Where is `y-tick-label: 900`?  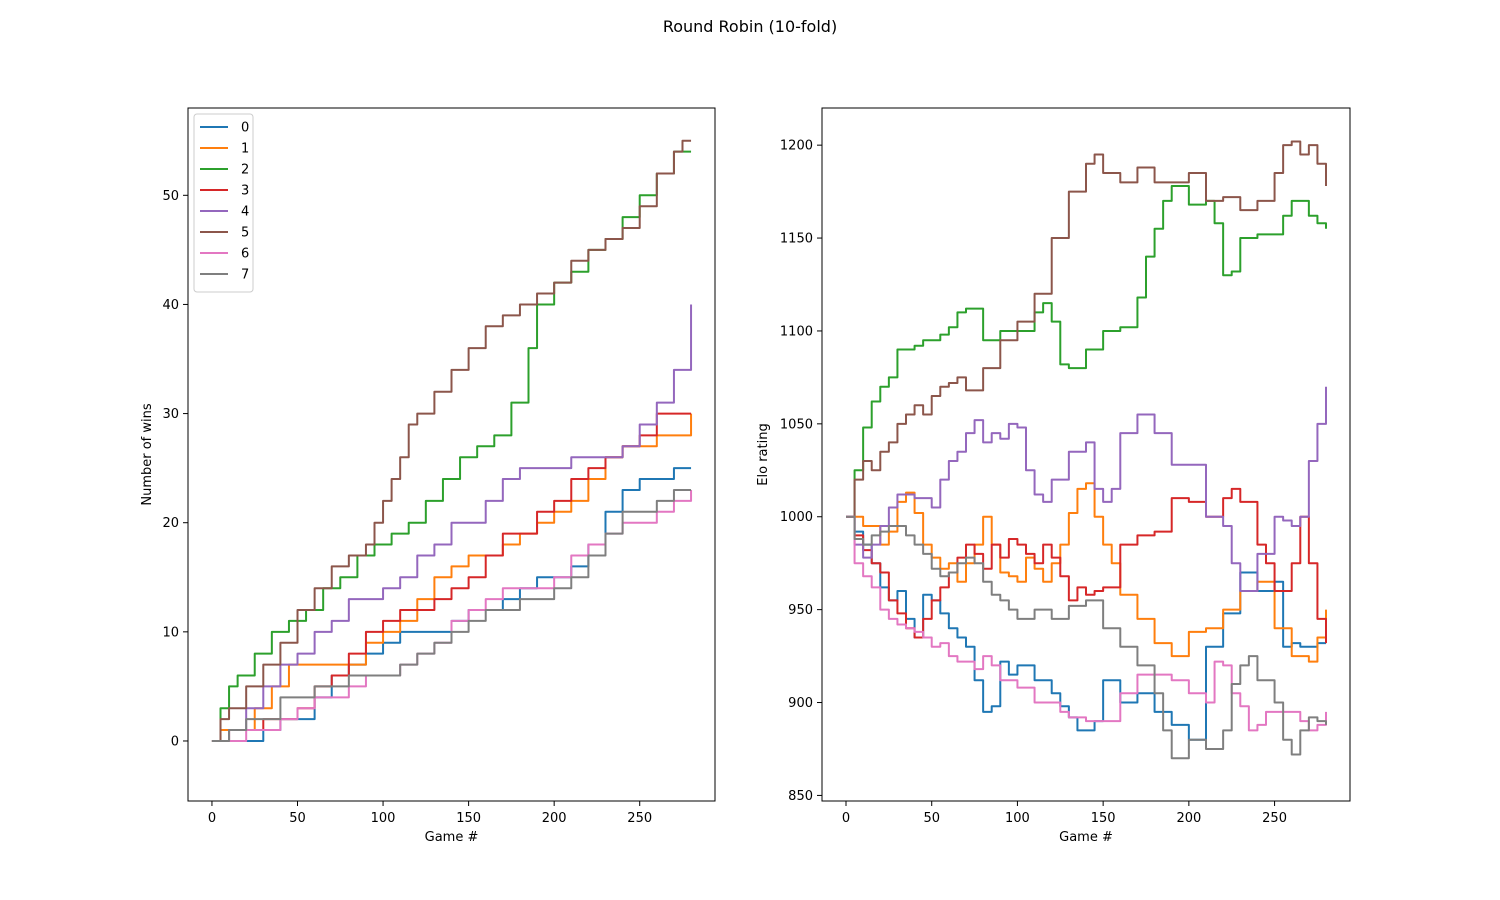 y-tick-label: 900 is located at coordinates (800, 703).